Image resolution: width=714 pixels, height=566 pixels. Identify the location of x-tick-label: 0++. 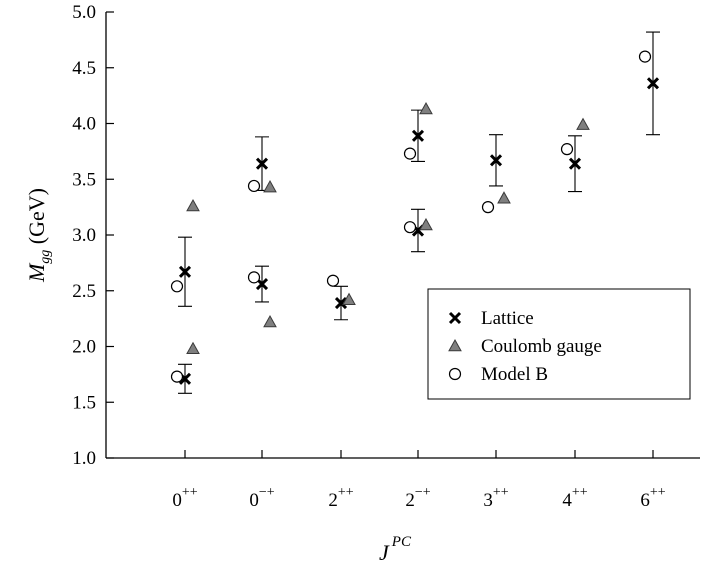
(184, 498).